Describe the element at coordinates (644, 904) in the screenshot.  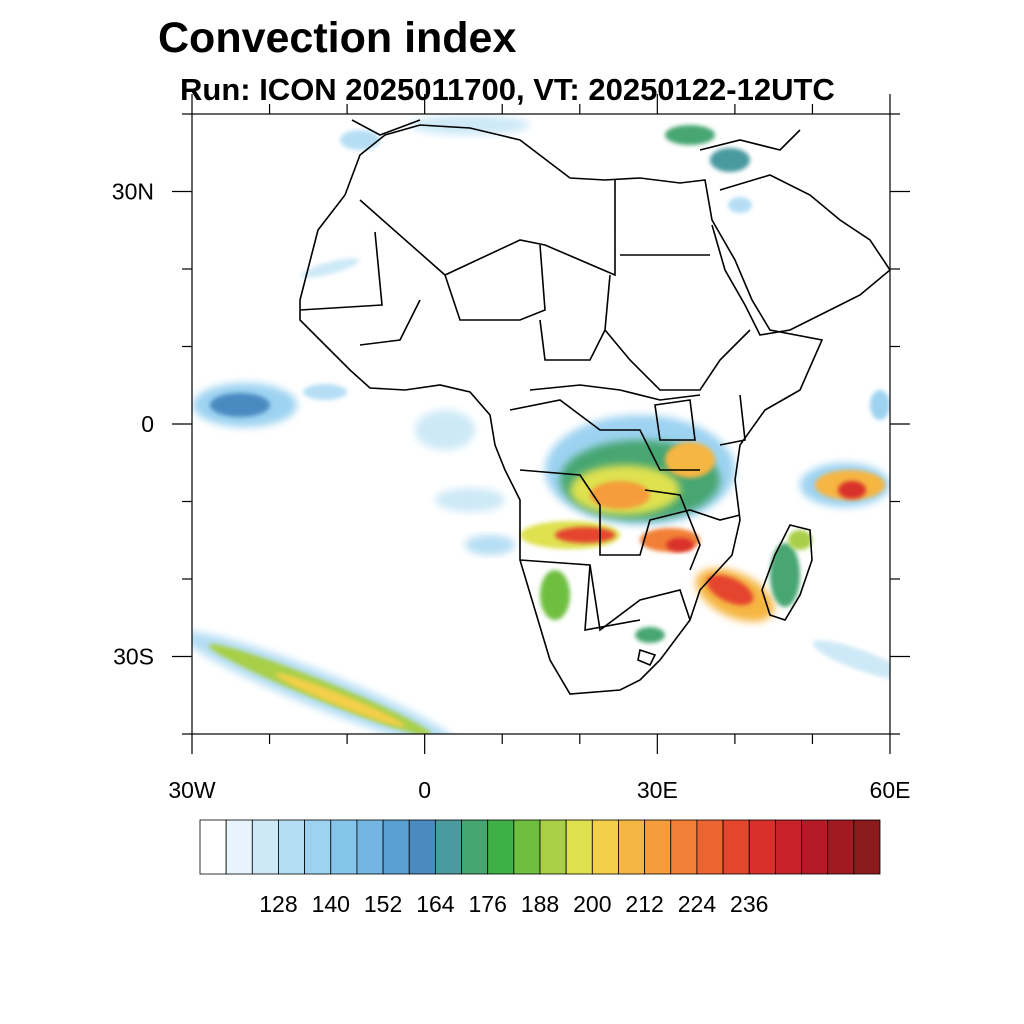
I see `colorbar-label: 212` at that location.